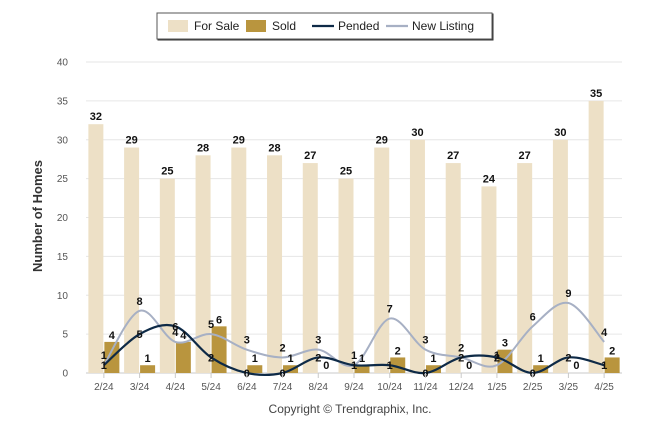 Image resolution: width=646 pixels, height=434 pixels. I want to click on y-tick-label: 35, so click(63, 101).